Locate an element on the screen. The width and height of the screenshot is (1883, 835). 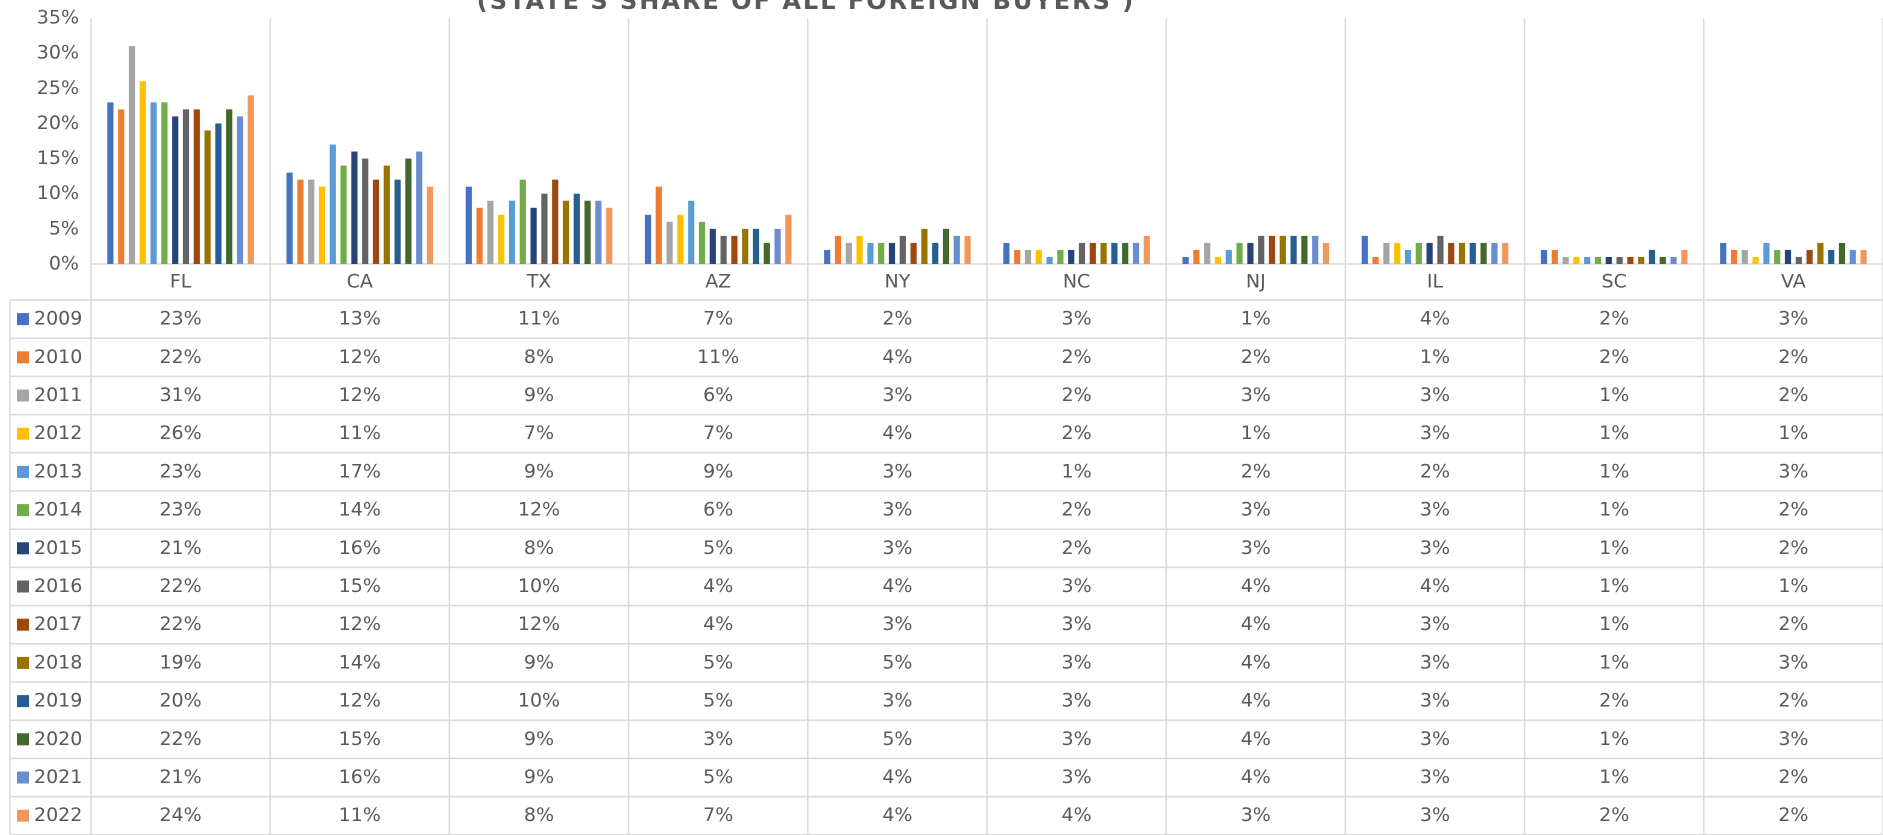
y-tick-label: 25% is located at coordinates (58, 88).